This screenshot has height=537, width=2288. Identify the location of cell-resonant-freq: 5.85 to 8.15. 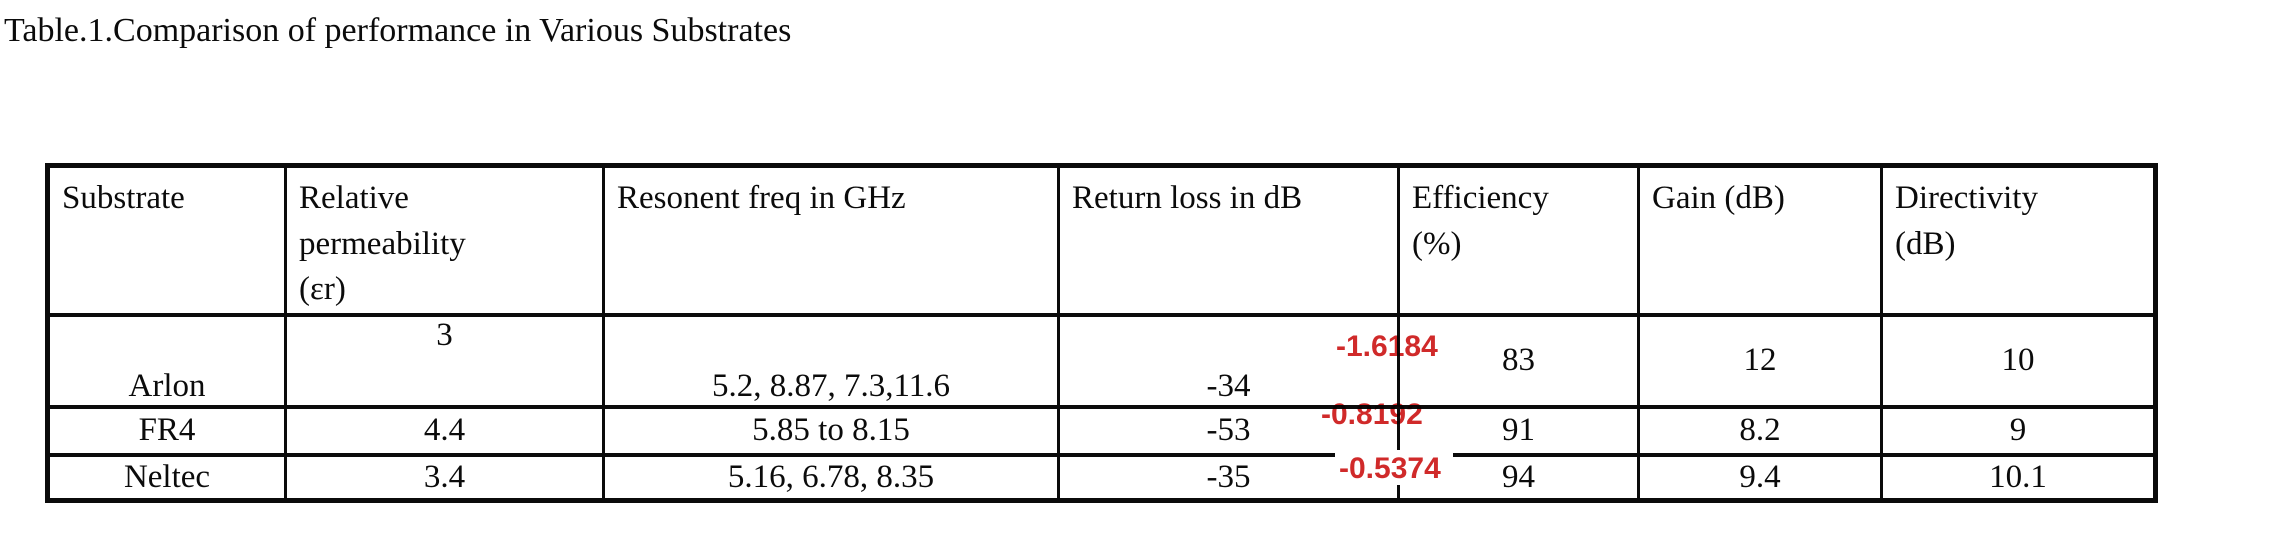
(831, 430).